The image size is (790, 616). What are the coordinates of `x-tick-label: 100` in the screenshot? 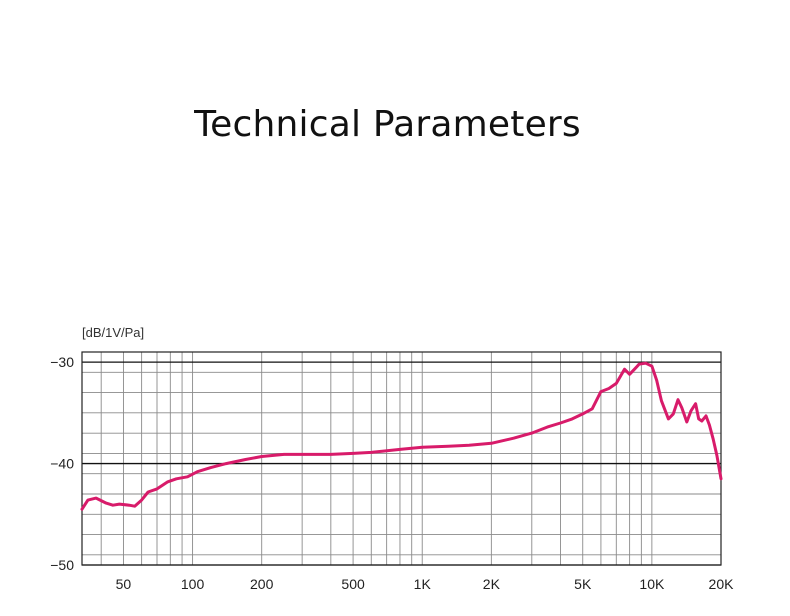 It's located at (193, 584).